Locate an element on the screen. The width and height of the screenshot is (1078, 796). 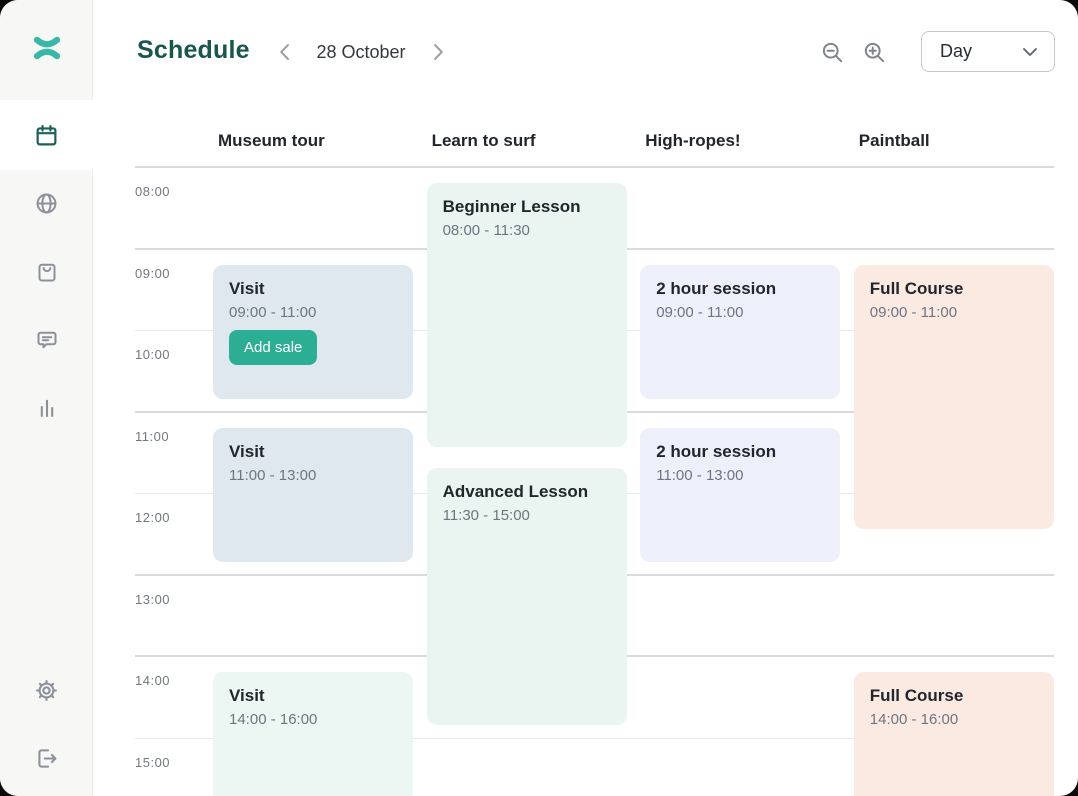
next-day-button is located at coordinates (438, 52).